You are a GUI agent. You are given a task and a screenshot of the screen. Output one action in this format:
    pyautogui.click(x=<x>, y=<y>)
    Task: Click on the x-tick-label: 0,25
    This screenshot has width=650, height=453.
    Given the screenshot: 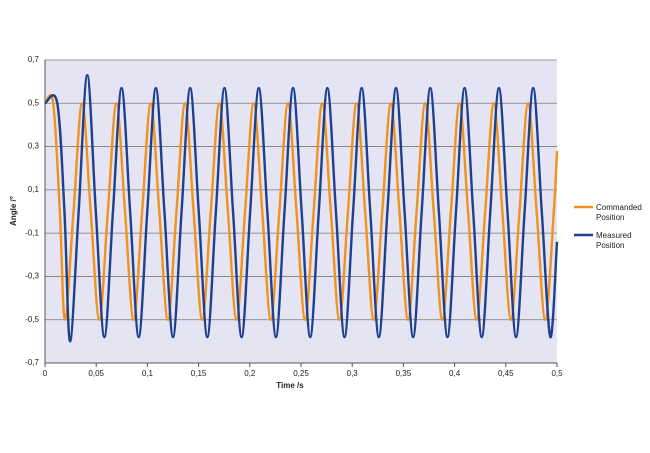 What is the action you would take?
    pyautogui.click(x=301, y=373)
    